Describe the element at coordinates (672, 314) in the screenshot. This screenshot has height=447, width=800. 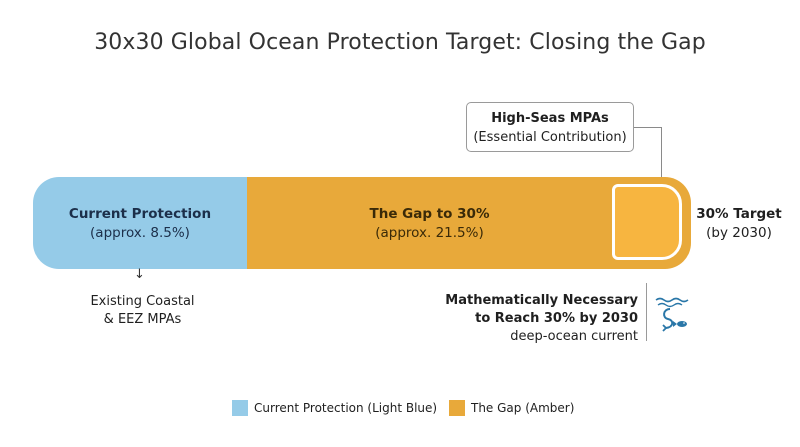
I see `deep-ocean-current-icon` at that location.